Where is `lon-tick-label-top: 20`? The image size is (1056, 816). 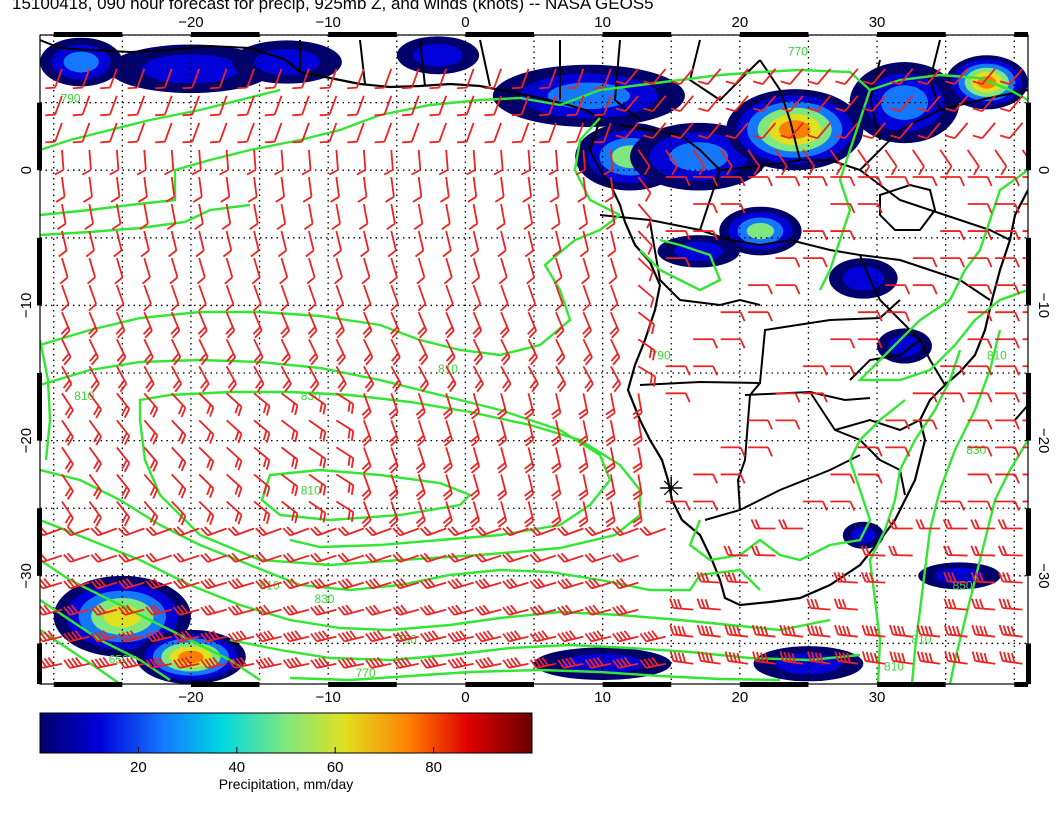 lon-tick-label-top: 20 is located at coordinates (739, 22).